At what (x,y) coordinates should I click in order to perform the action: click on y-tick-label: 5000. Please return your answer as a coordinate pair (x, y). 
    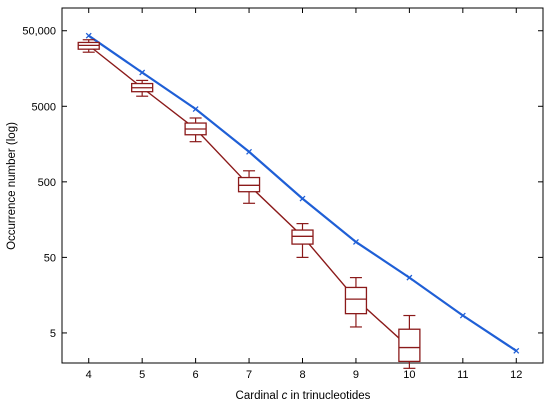
    Looking at the image, I should click on (44, 107).